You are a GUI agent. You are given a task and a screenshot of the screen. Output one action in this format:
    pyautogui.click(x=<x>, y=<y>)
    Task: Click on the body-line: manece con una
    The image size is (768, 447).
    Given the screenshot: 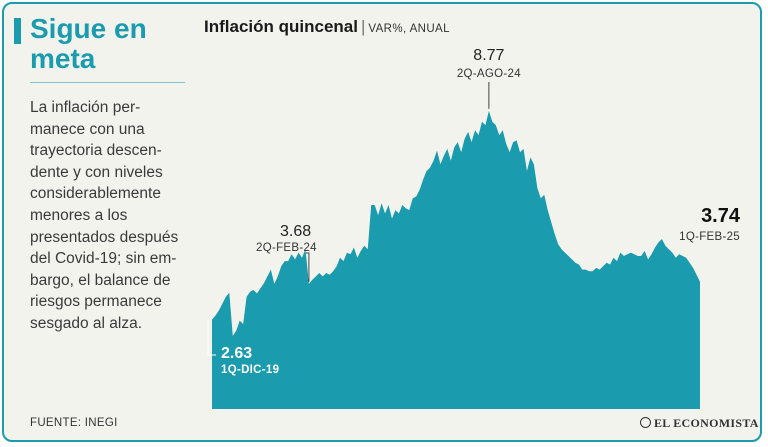 What is the action you would take?
    pyautogui.click(x=87, y=129)
    